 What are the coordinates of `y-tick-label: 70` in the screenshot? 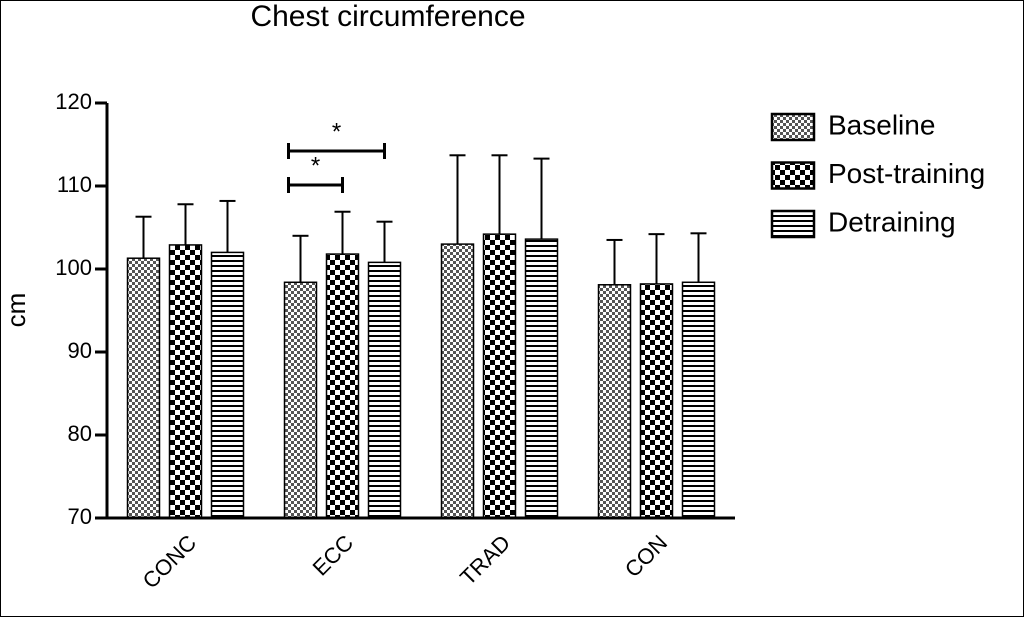 It's located at (80, 516).